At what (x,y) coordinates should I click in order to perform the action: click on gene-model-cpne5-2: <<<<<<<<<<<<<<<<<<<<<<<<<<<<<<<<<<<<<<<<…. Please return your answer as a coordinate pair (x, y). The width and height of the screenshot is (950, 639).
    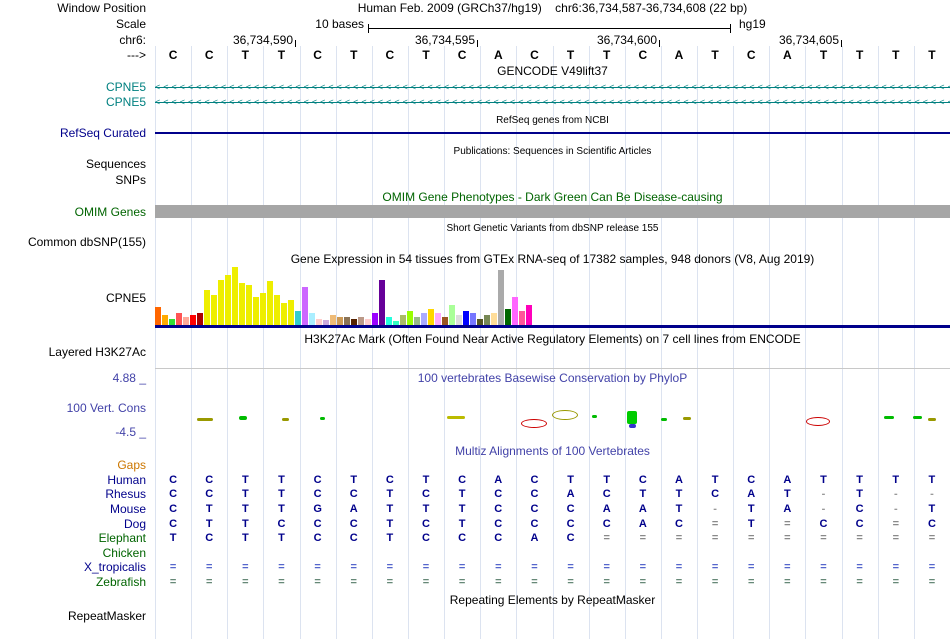
    Looking at the image, I should click on (552, 102).